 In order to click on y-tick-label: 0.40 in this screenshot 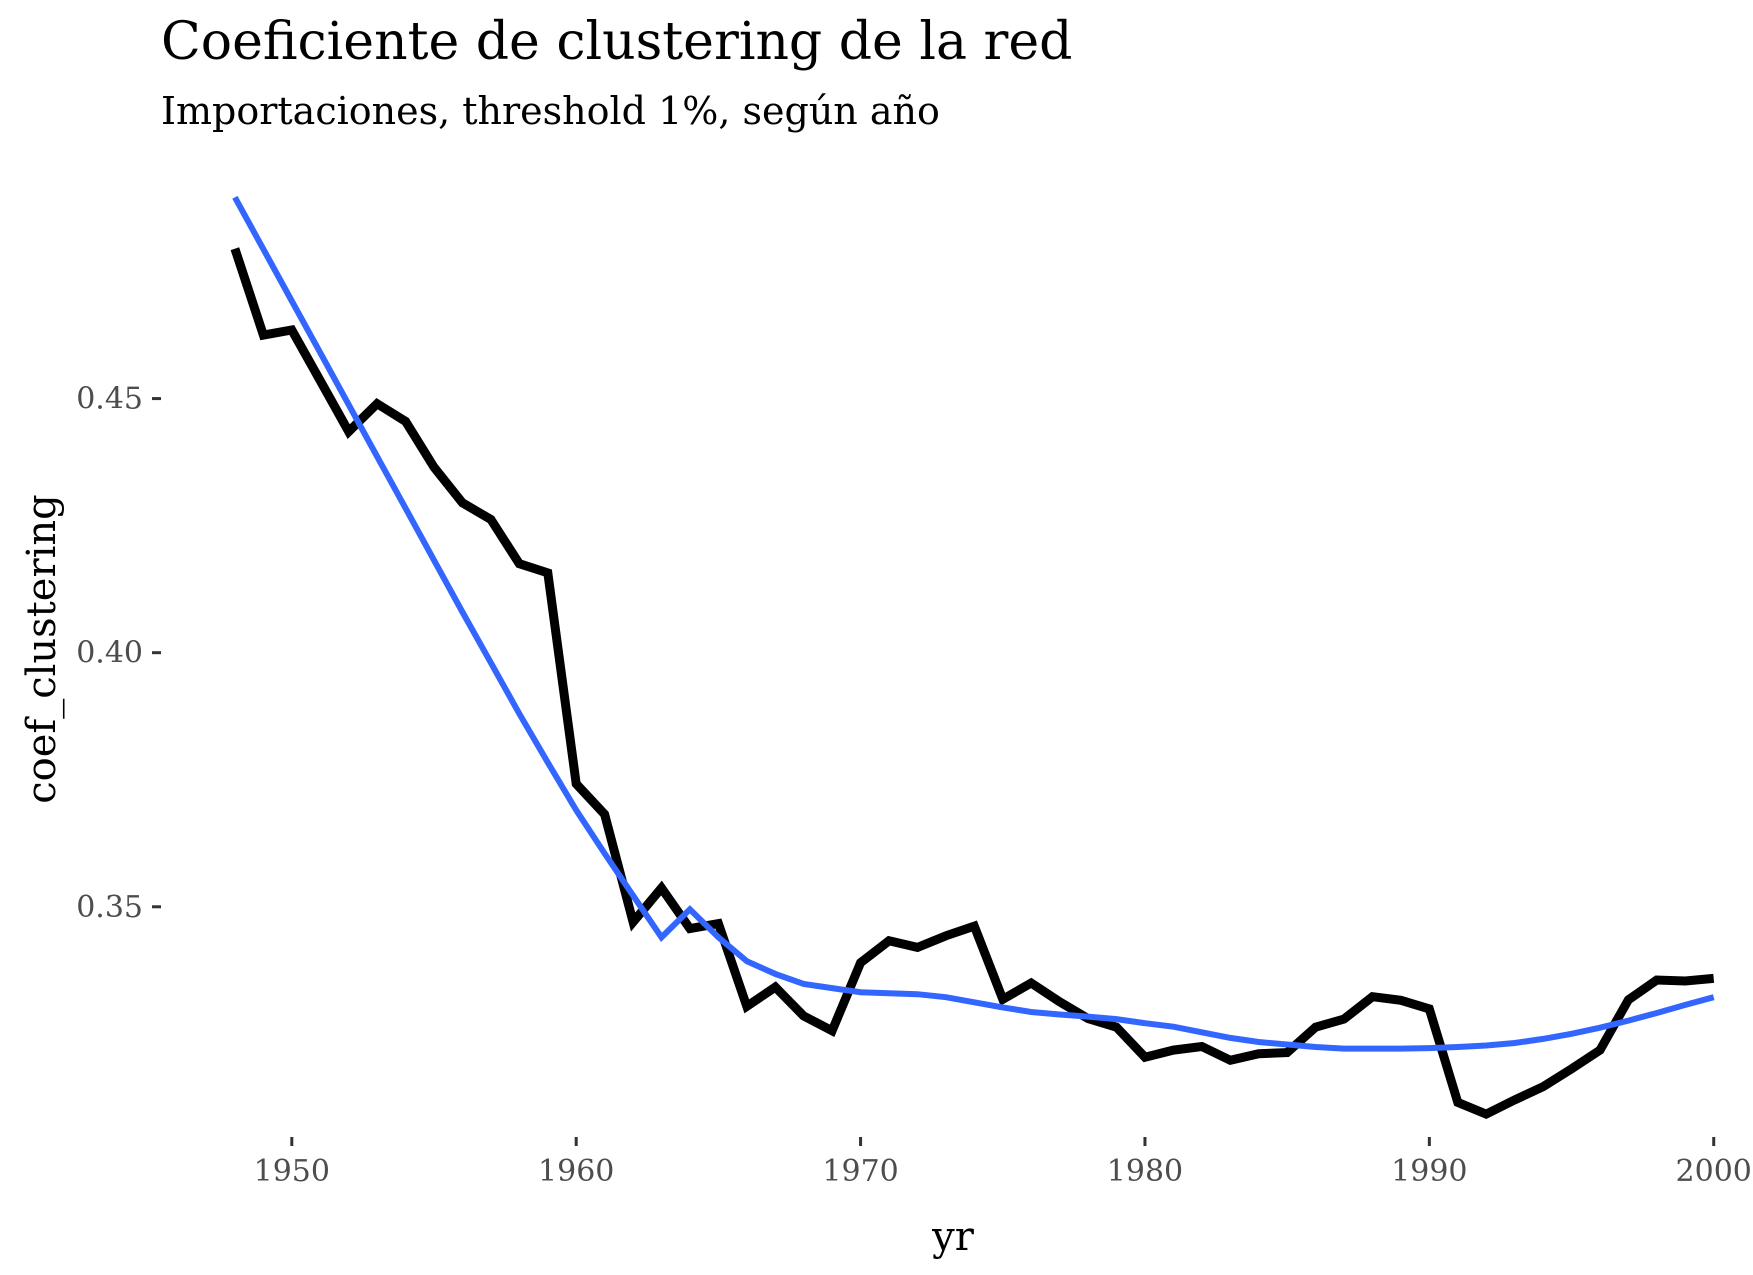, I will do `click(109, 653)`.